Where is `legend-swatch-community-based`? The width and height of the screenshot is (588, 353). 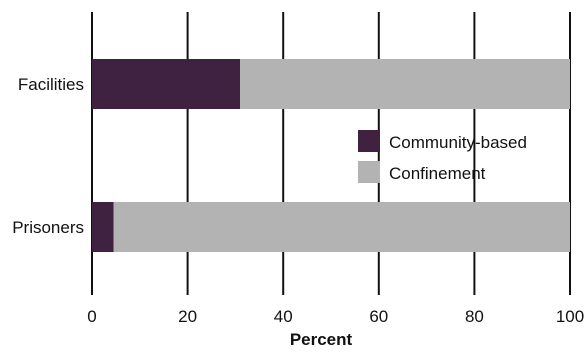 legend-swatch-community-based is located at coordinates (369, 141).